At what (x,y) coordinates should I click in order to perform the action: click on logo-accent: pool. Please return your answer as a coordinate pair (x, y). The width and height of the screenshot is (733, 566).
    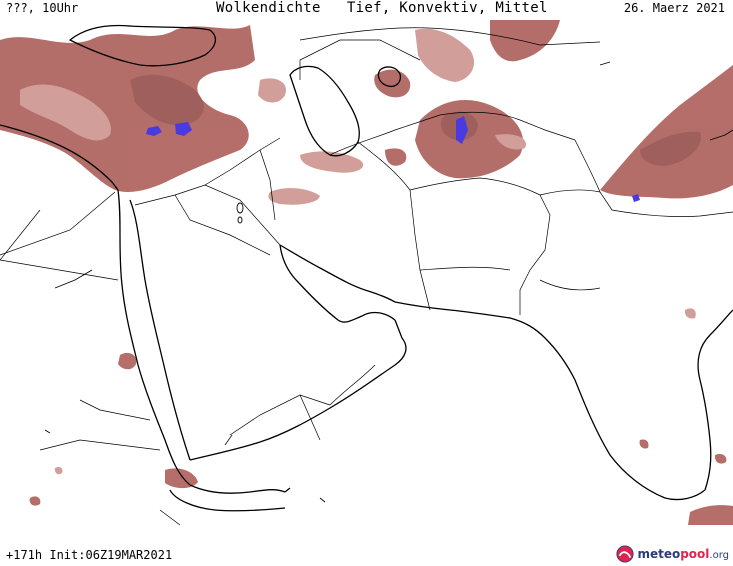
    Looking at the image, I should click on (695, 554).